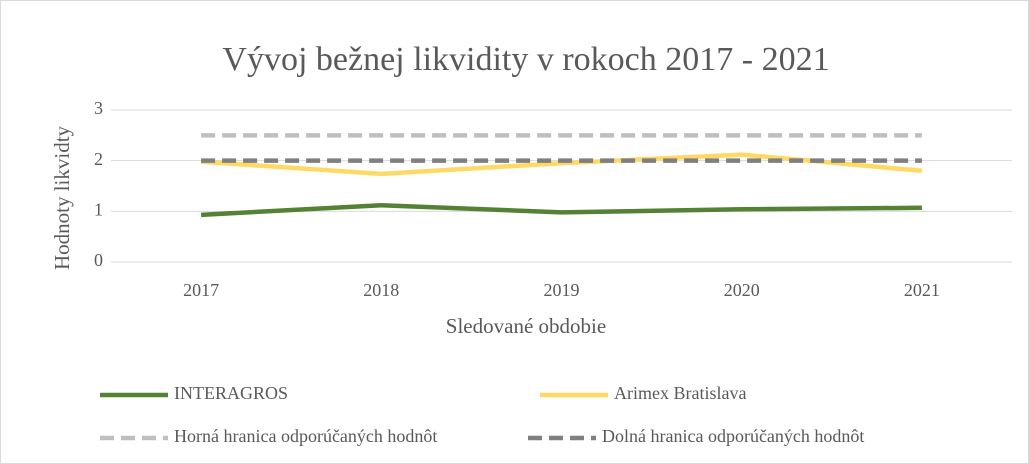 The image size is (1029, 464). Describe the element at coordinates (562, 290) in the screenshot. I see `x-tick-label: 2019` at that location.